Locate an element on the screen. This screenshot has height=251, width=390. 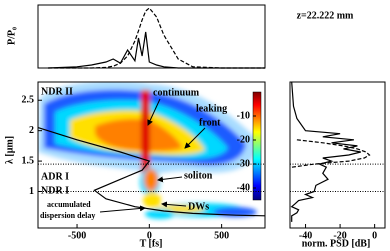
x-tick-label: 500 is located at coordinates (221, 235).